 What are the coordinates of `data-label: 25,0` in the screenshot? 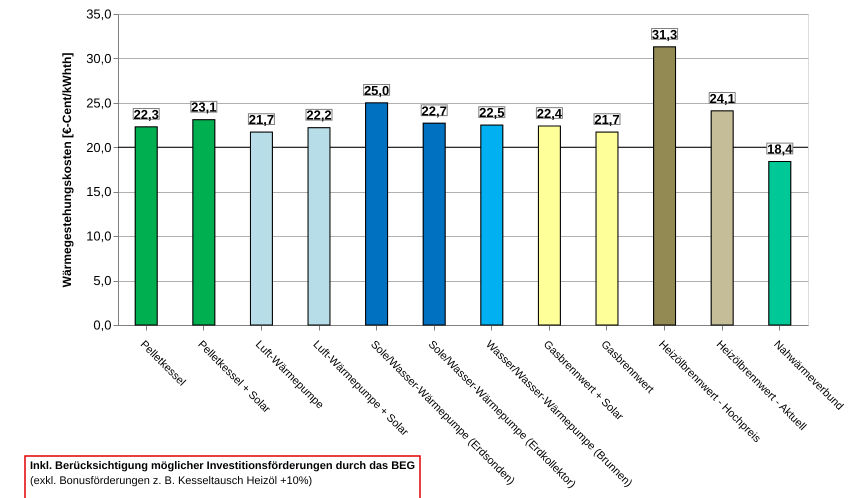 It's located at (377, 90).